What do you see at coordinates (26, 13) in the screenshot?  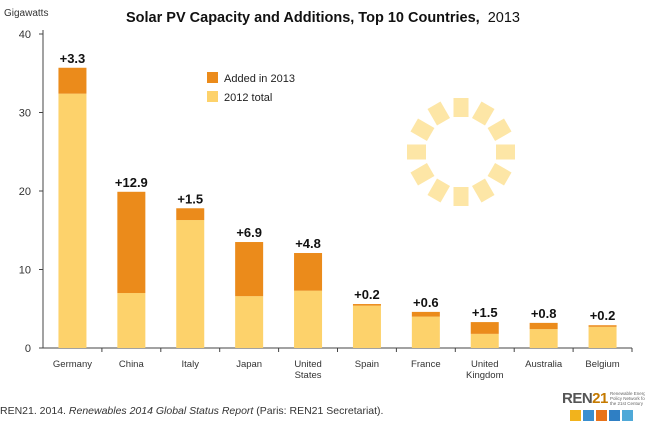 I see `y-axis-label: Gigawatts` at bounding box center [26, 13].